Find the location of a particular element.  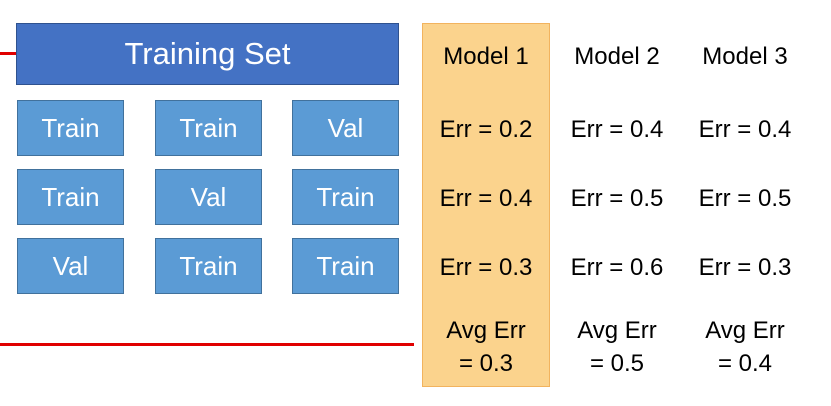

model-2-average-error: Avg Err = 0.5 is located at coordinates (617, 347).